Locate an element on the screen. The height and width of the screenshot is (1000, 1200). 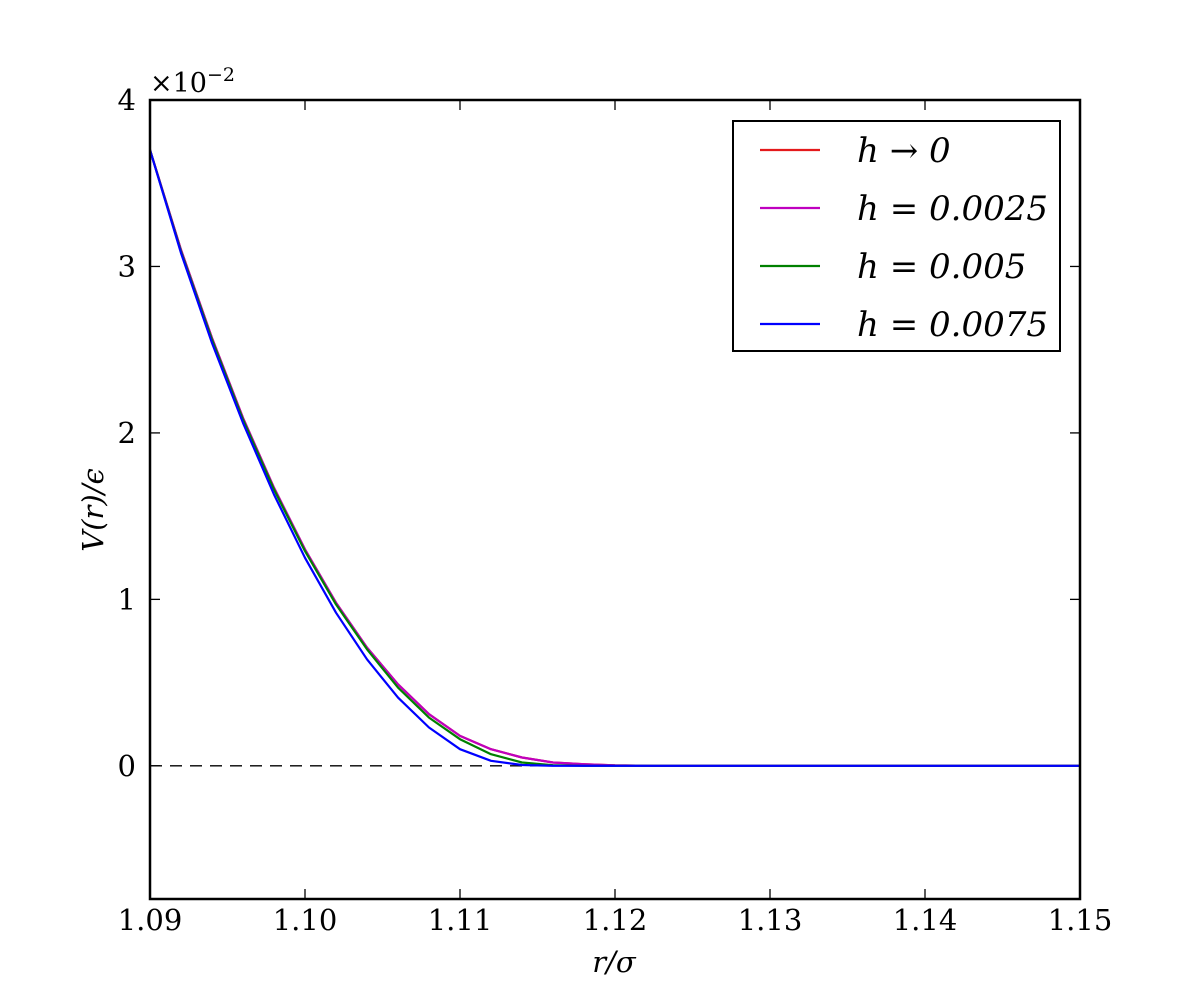
x-tick-label: 1.15 is located at coordinates (1080, 920).